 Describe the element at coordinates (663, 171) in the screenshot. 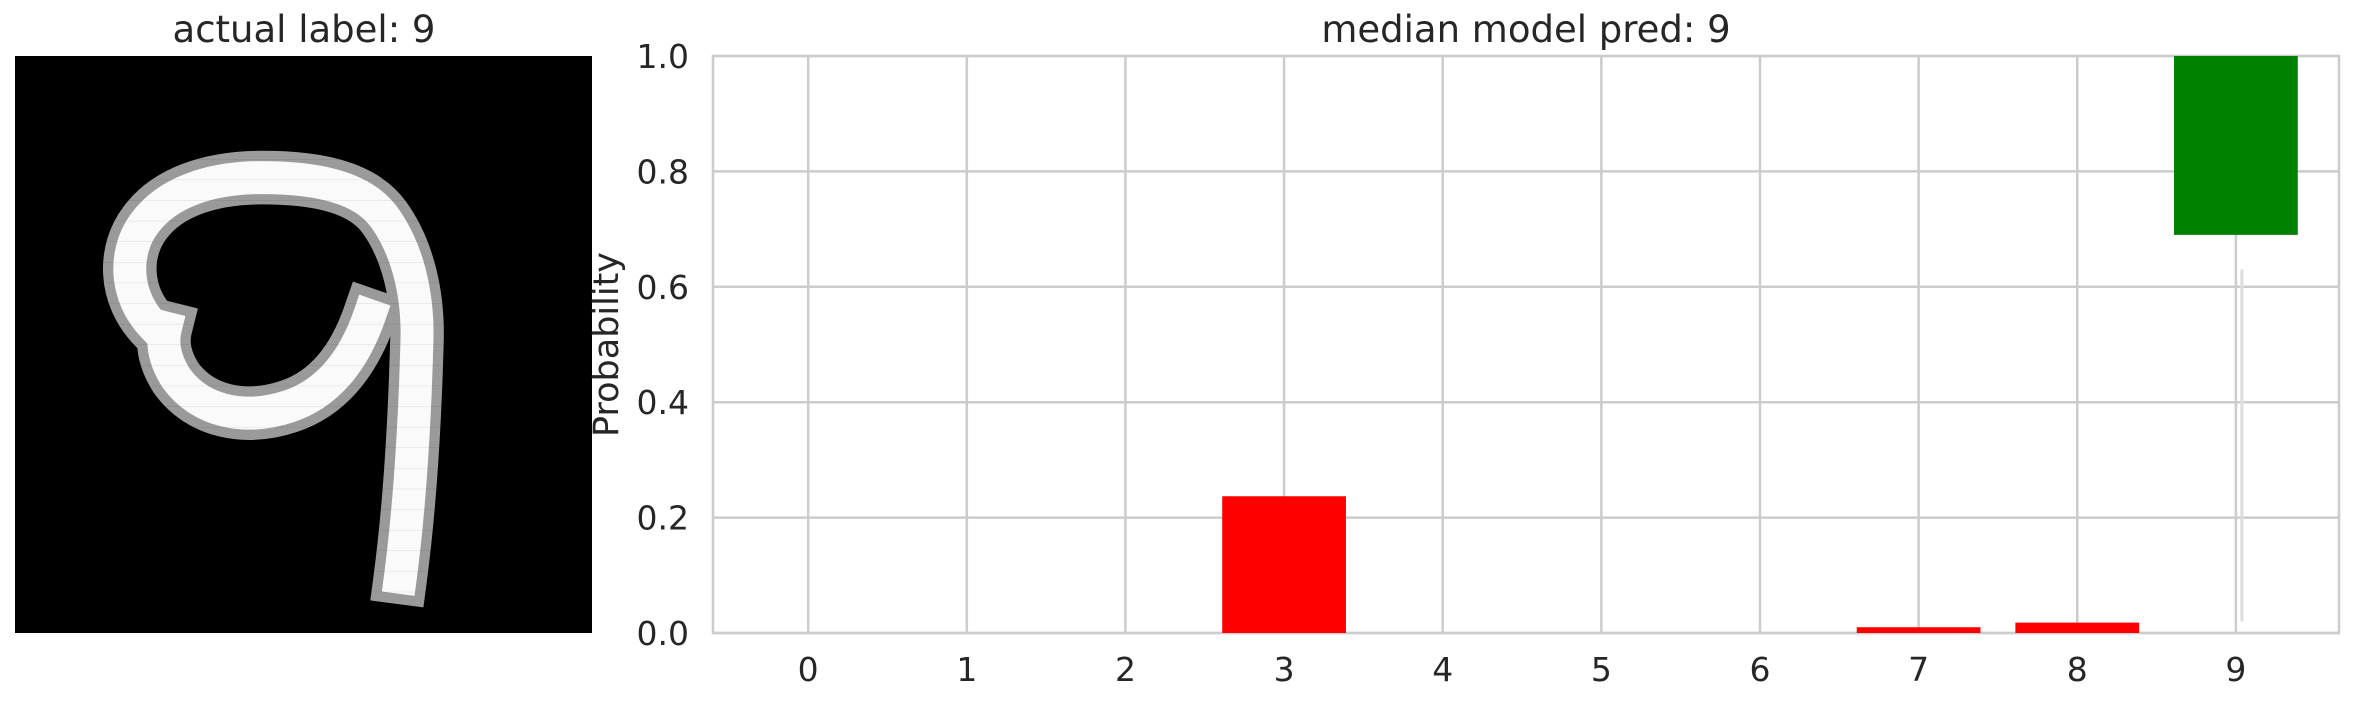

I see `y-tick-label: 0.8` at that location.